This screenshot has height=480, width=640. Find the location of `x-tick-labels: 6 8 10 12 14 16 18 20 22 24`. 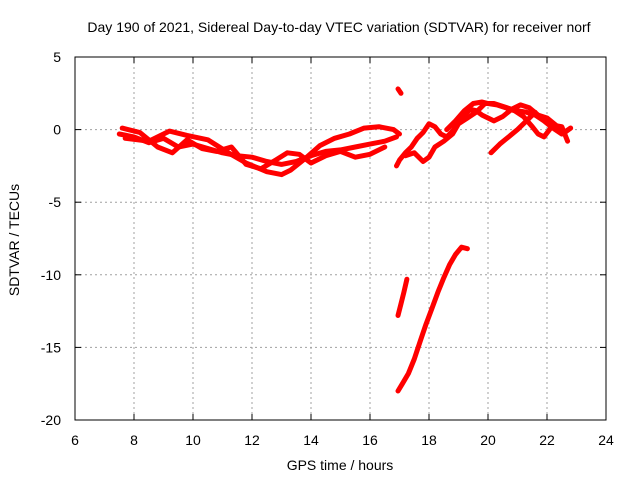

x-tick-labels: 6 8 10 12 14 16 18 20 22 24 is located at coordinates (342, 440).